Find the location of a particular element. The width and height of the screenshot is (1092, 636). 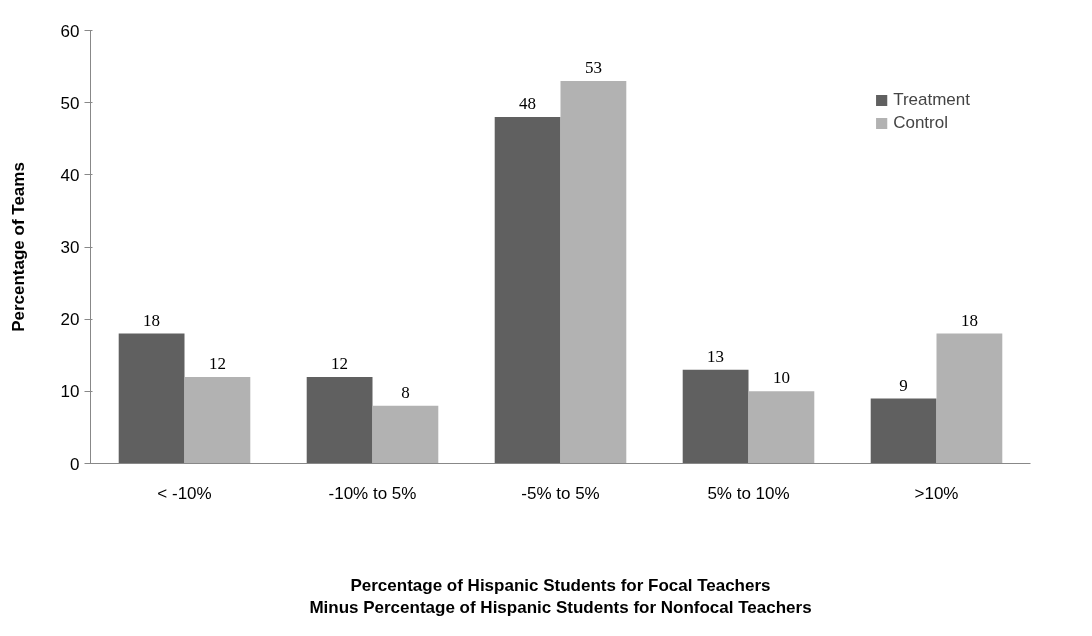

data-label: 13 is located at coordinates (716, 356).